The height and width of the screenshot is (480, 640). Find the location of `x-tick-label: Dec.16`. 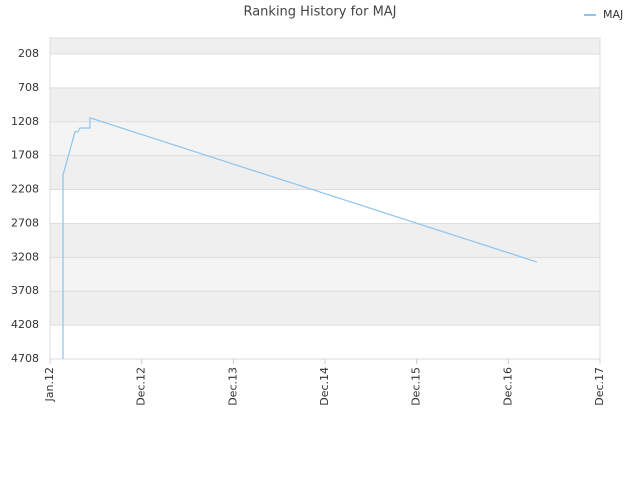

x-tick-label: Dec.16 is located at coordinates (507, 386).